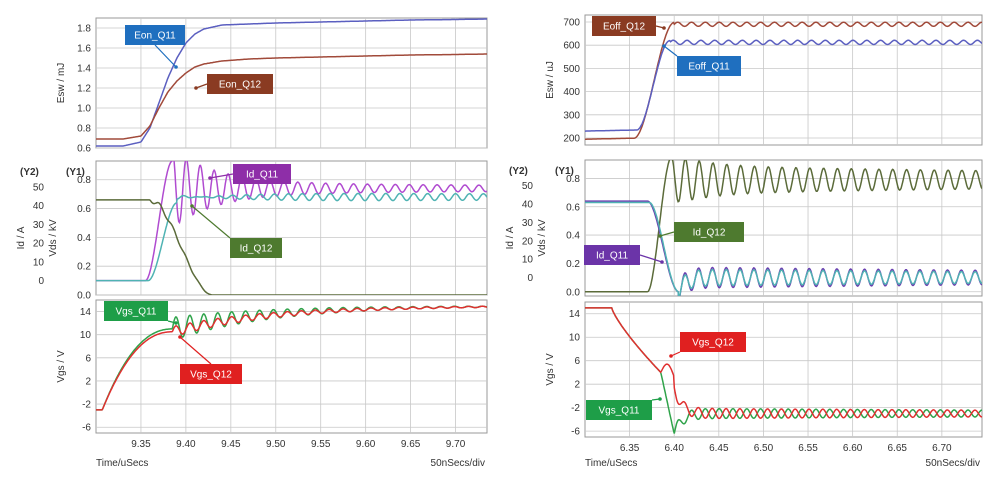 Image resolution: width=988 pixels, height=484 pixels. What do you see at coordinates (571, 139) in the screenshot?
I see `y-tick-label: 200` at bounding box center [571, 139].